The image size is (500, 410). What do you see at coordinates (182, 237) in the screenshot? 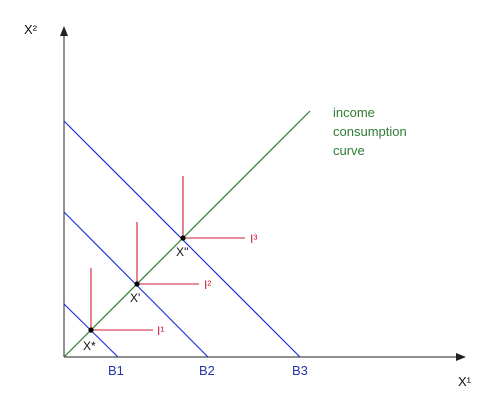
I see `point-x-double-prime` at bounding box center [182, 237].